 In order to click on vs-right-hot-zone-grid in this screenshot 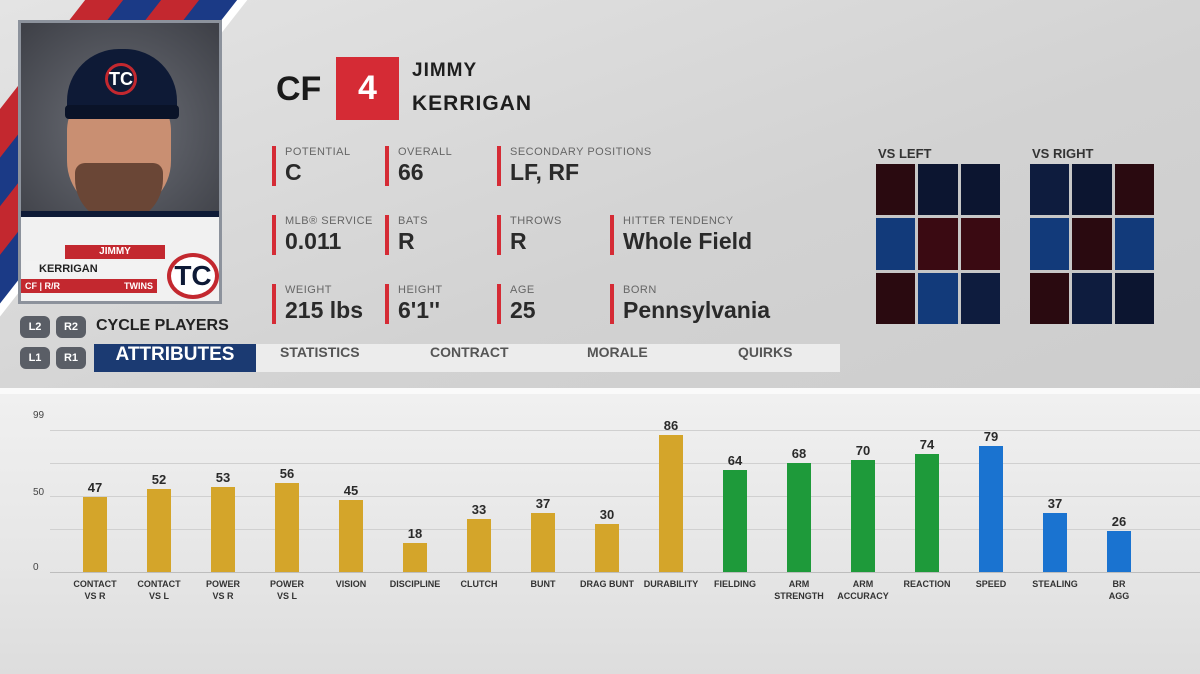, I will do `click(1092, 244)`.